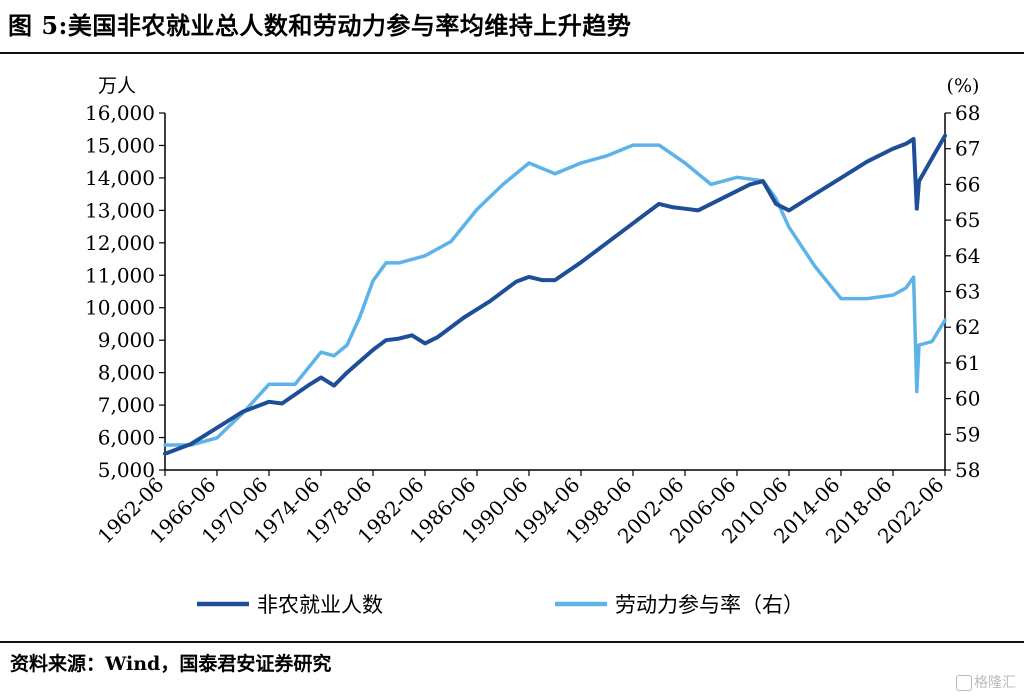 This screenshot has height=700, width=1024. I want to click on left-tick-label: 10,000, so click(120, 308).